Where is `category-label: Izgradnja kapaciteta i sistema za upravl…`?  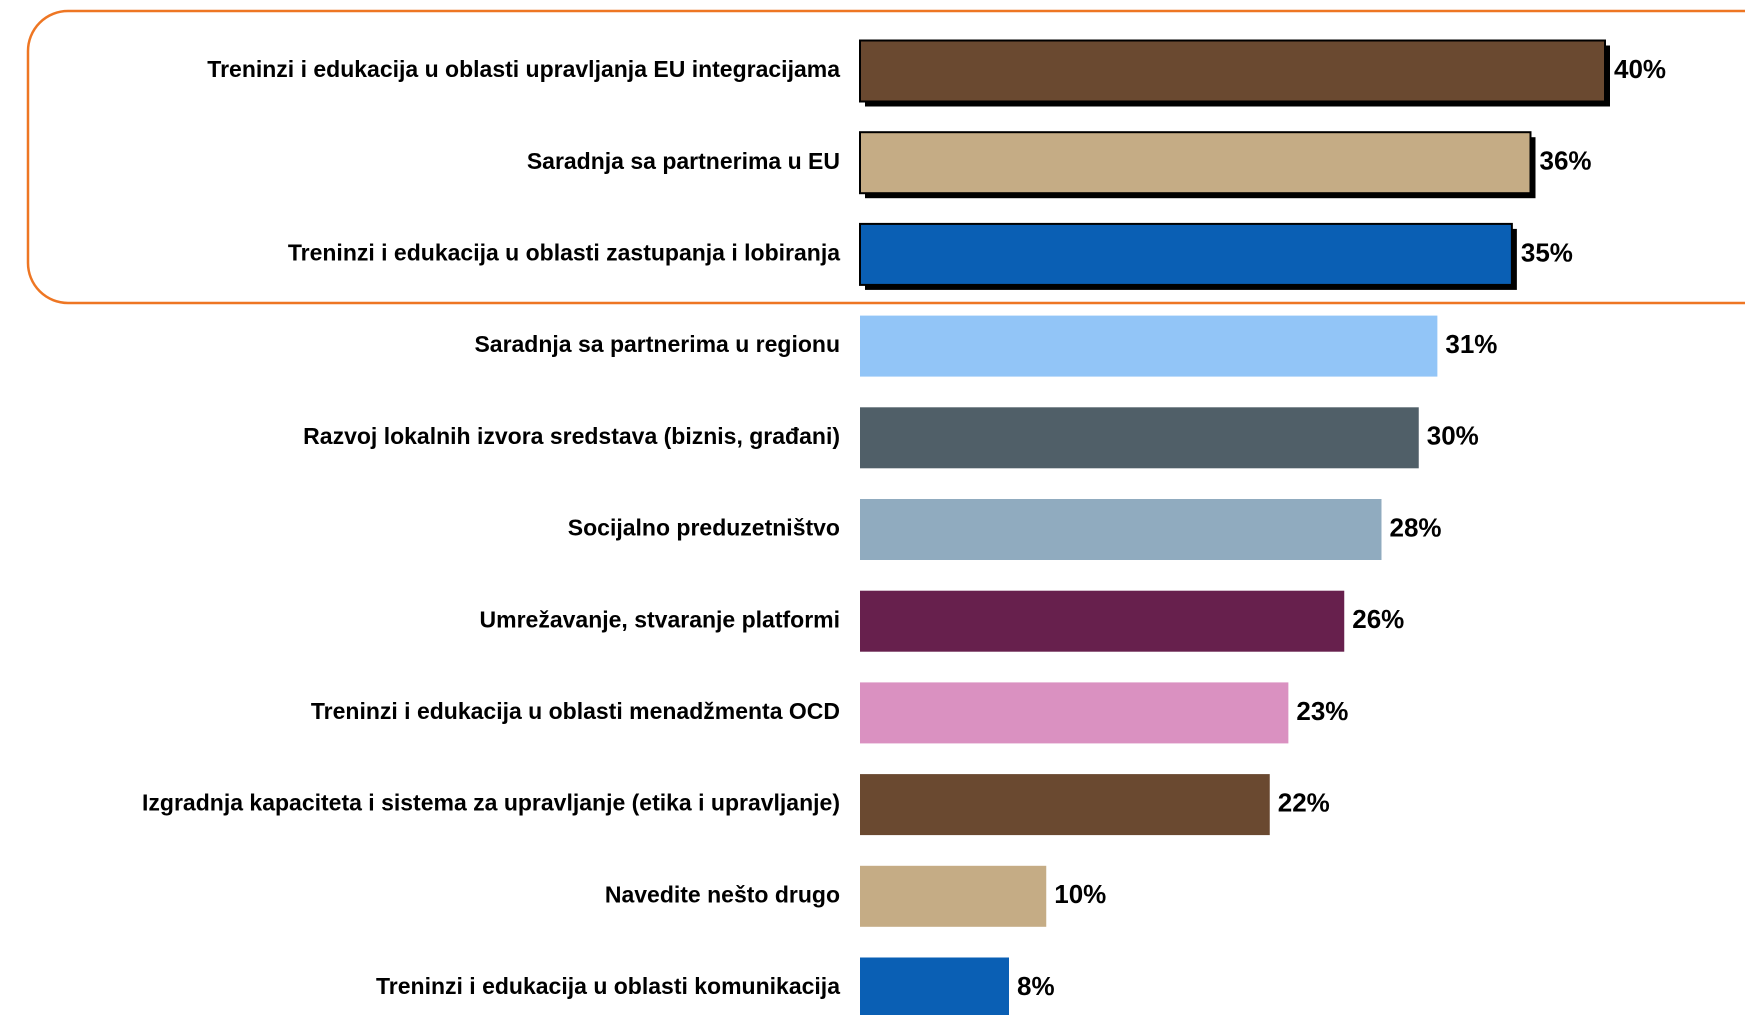 category-label: Izgradnja kapaciteta i sistema za upravl… is located at coordinates (491, 803).